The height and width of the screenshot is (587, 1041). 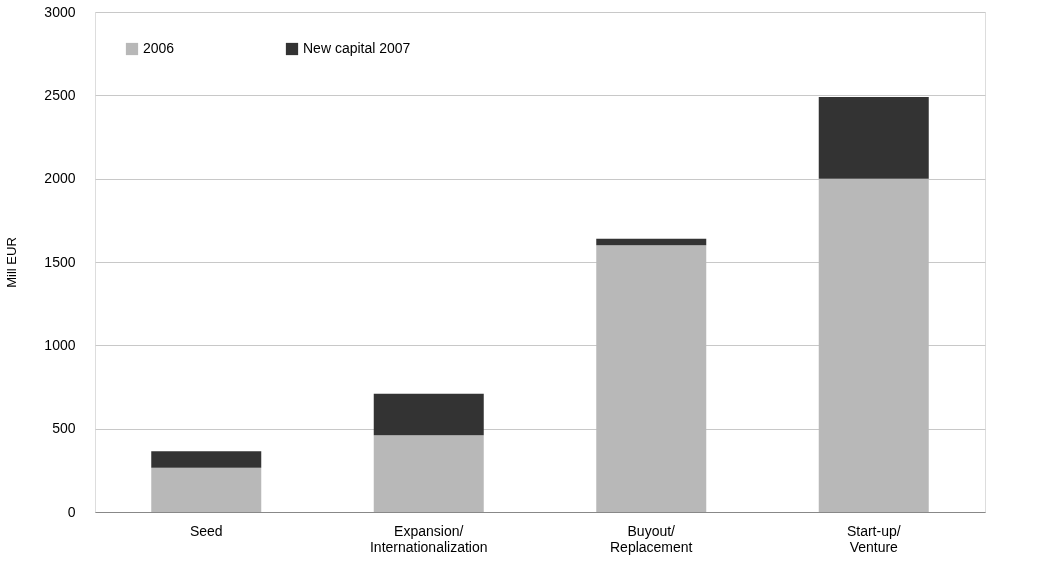 What do you see at coordinates (206, 530) in the screenshot?
I see `x-tick-label: Seed` at bounding box center [206, 530].